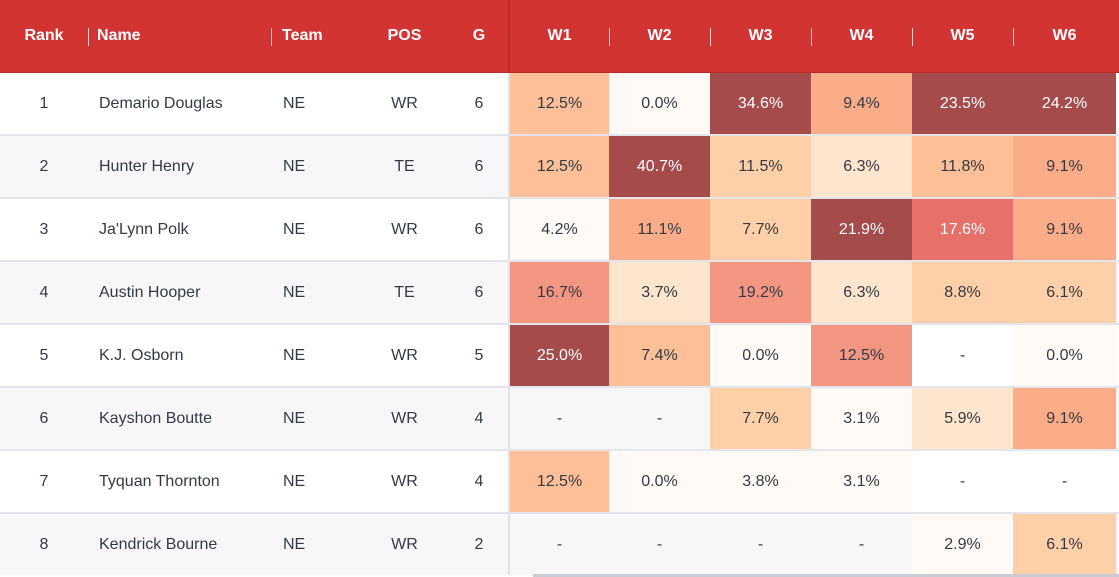 The width and height of the screenshot is (1119, 577). What do you see at coordinates (155, 418) in the screenshot?
I see `cell-name: Kayshon Boutte` at bounding box center [155, 418].